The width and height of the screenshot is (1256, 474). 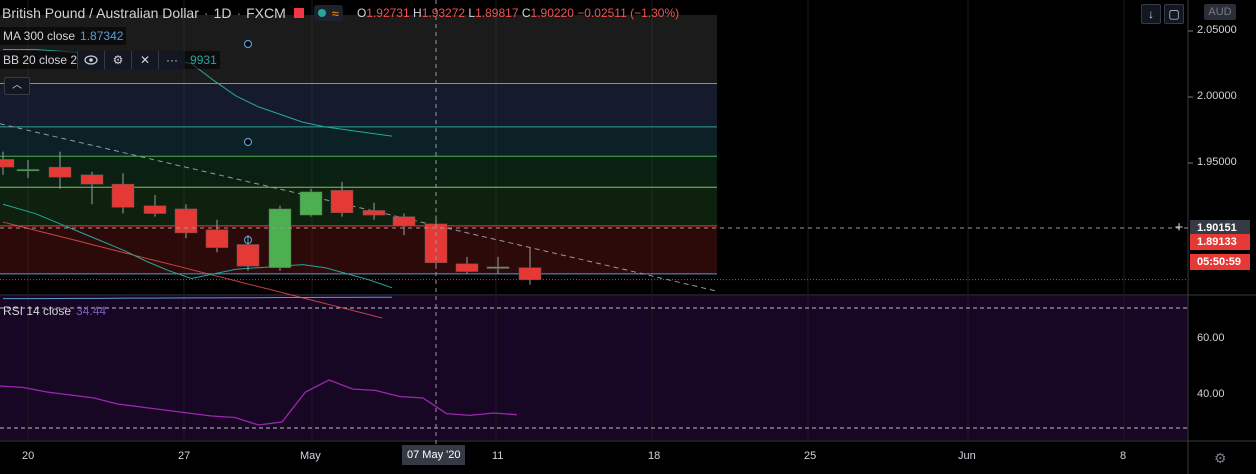 I want to click on currency-label: AUD, so click(x=1220, y=12).